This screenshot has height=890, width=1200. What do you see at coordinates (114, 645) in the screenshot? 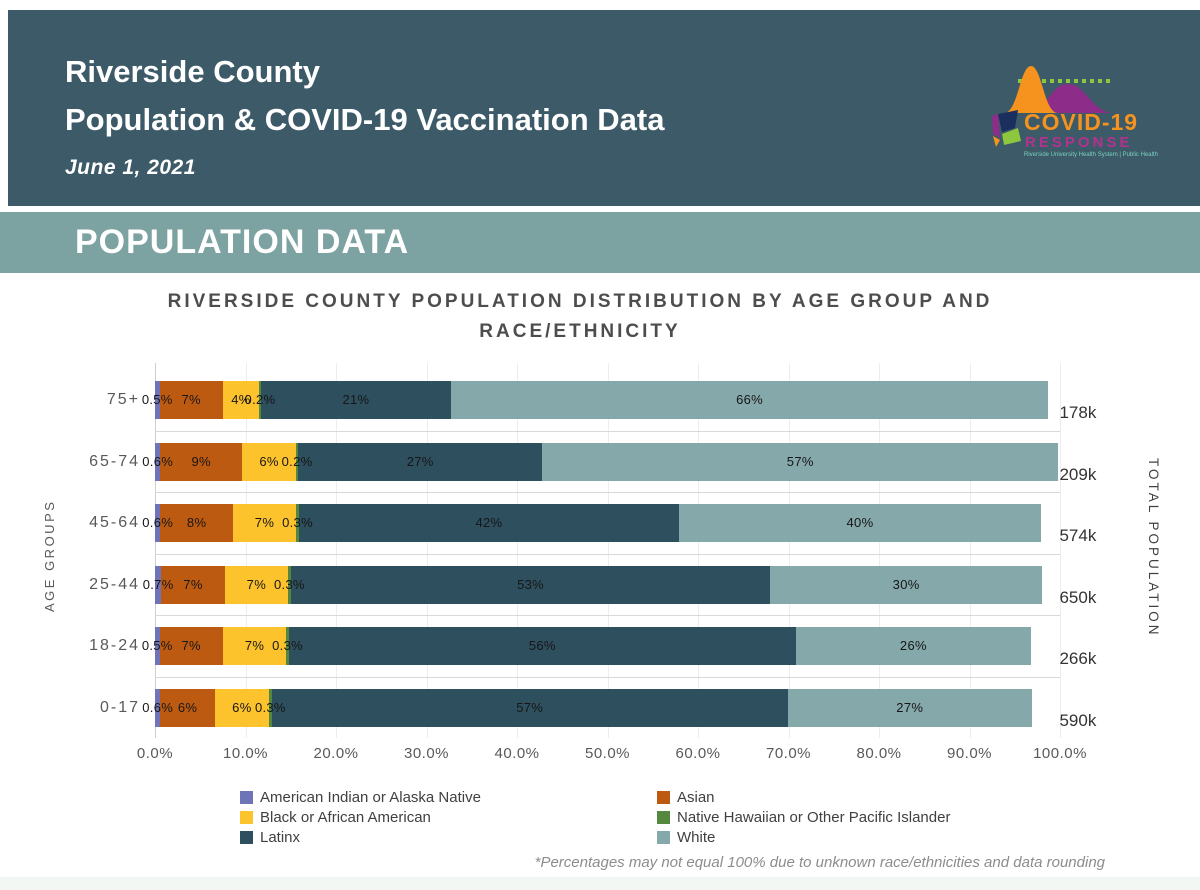
I see `age-group-label: 18-24` at bounding box center [114, 645].